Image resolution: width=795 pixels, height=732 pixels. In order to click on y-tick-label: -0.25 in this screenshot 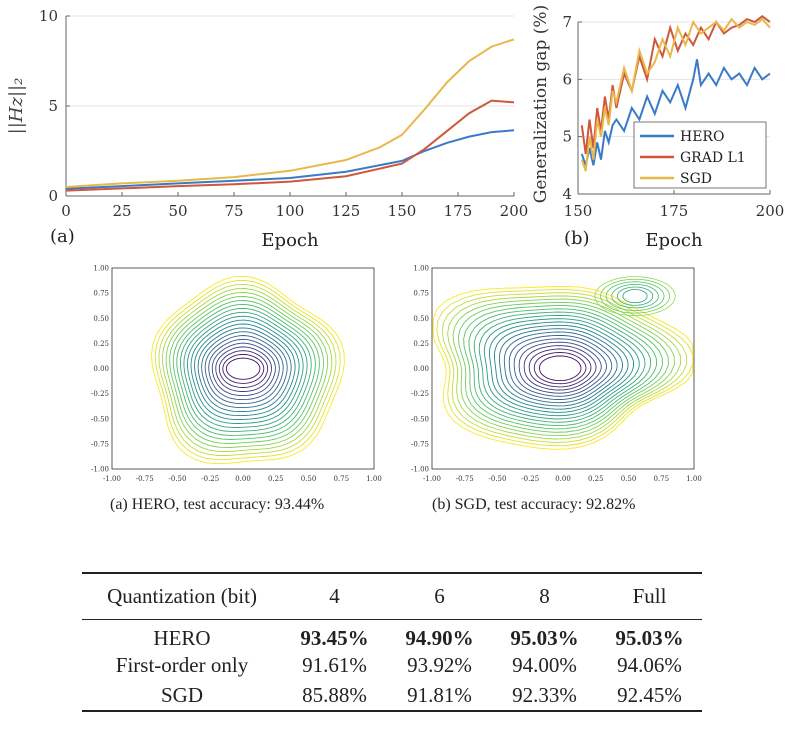, I will do `click(100, 394)`.